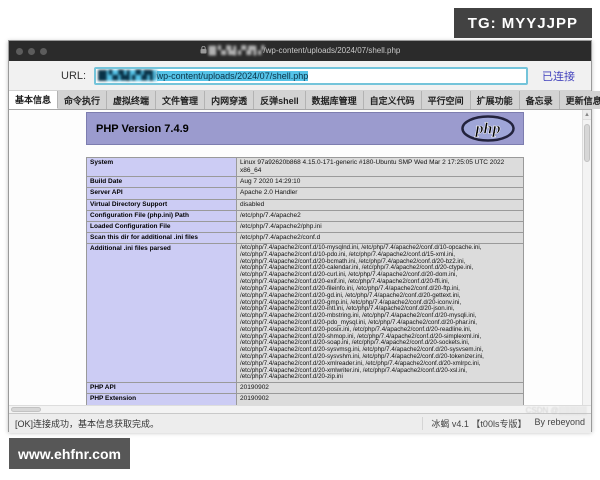  Describe the element at coordinates (142, 128) in the screenshot. I see `php-version-title: PHP Version 7.4.9` at that location.